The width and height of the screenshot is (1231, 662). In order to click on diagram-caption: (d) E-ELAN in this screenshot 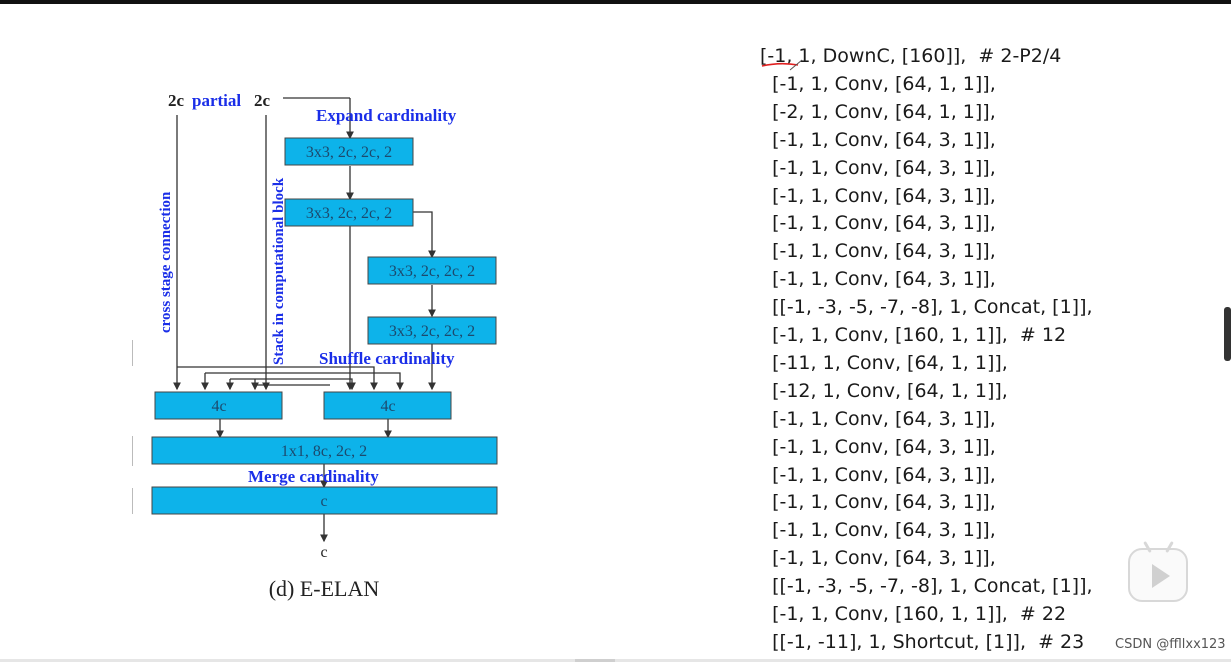, I will do `click(324, 588)`.